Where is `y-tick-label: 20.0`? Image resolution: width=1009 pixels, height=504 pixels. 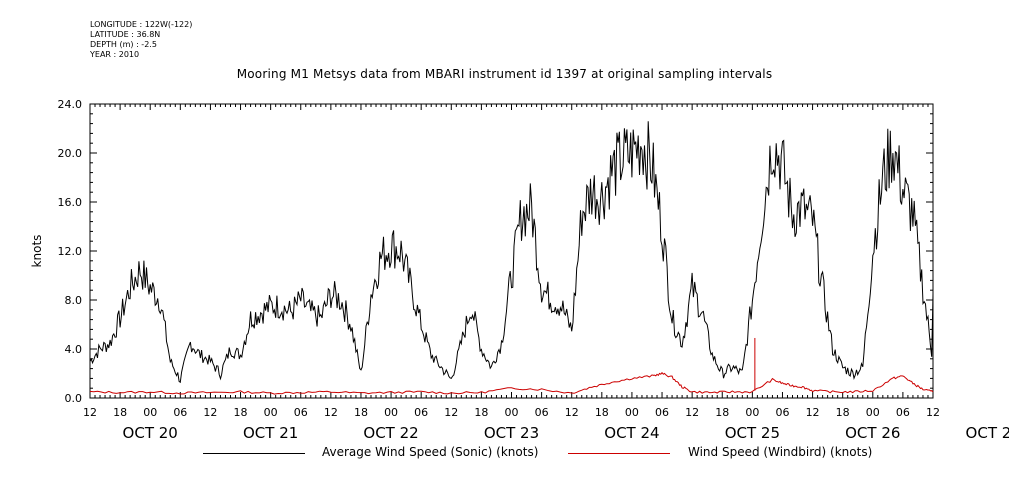 y-tick-label: 20.0 is located at coordinates (70, 153).